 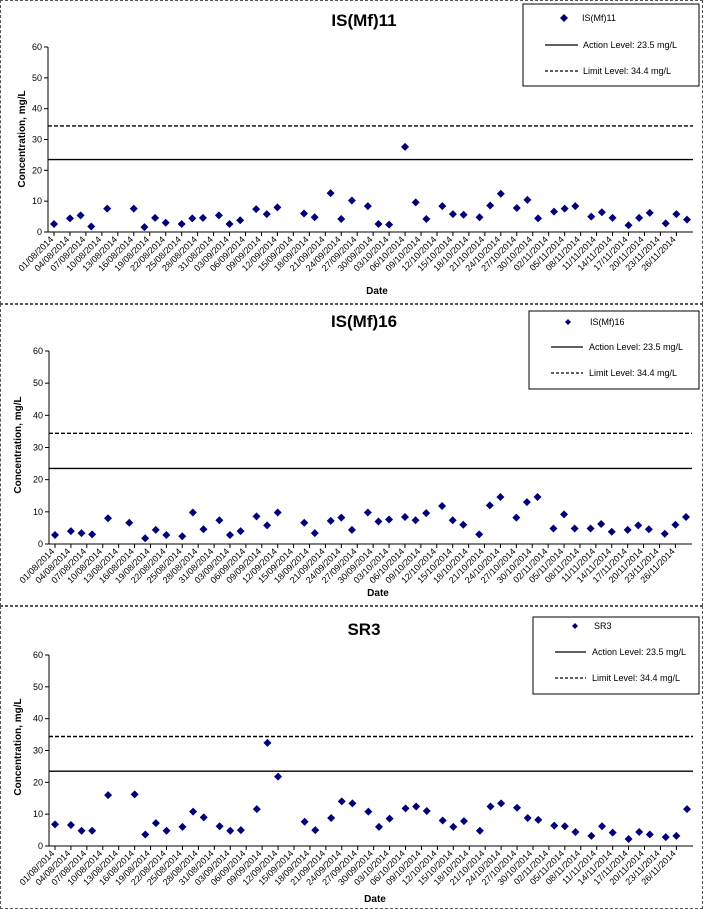 What do you see at coordinates (38, 480) in the screenshot?
I see `y-tick-label: 20` at bounding box center [38, 480].